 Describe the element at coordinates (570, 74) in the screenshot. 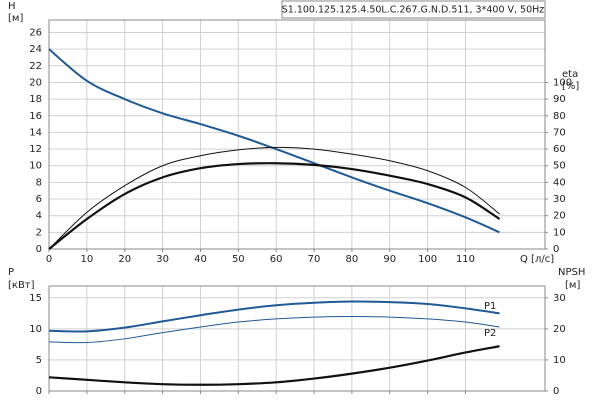

I see `y2-label: eta` at that location.